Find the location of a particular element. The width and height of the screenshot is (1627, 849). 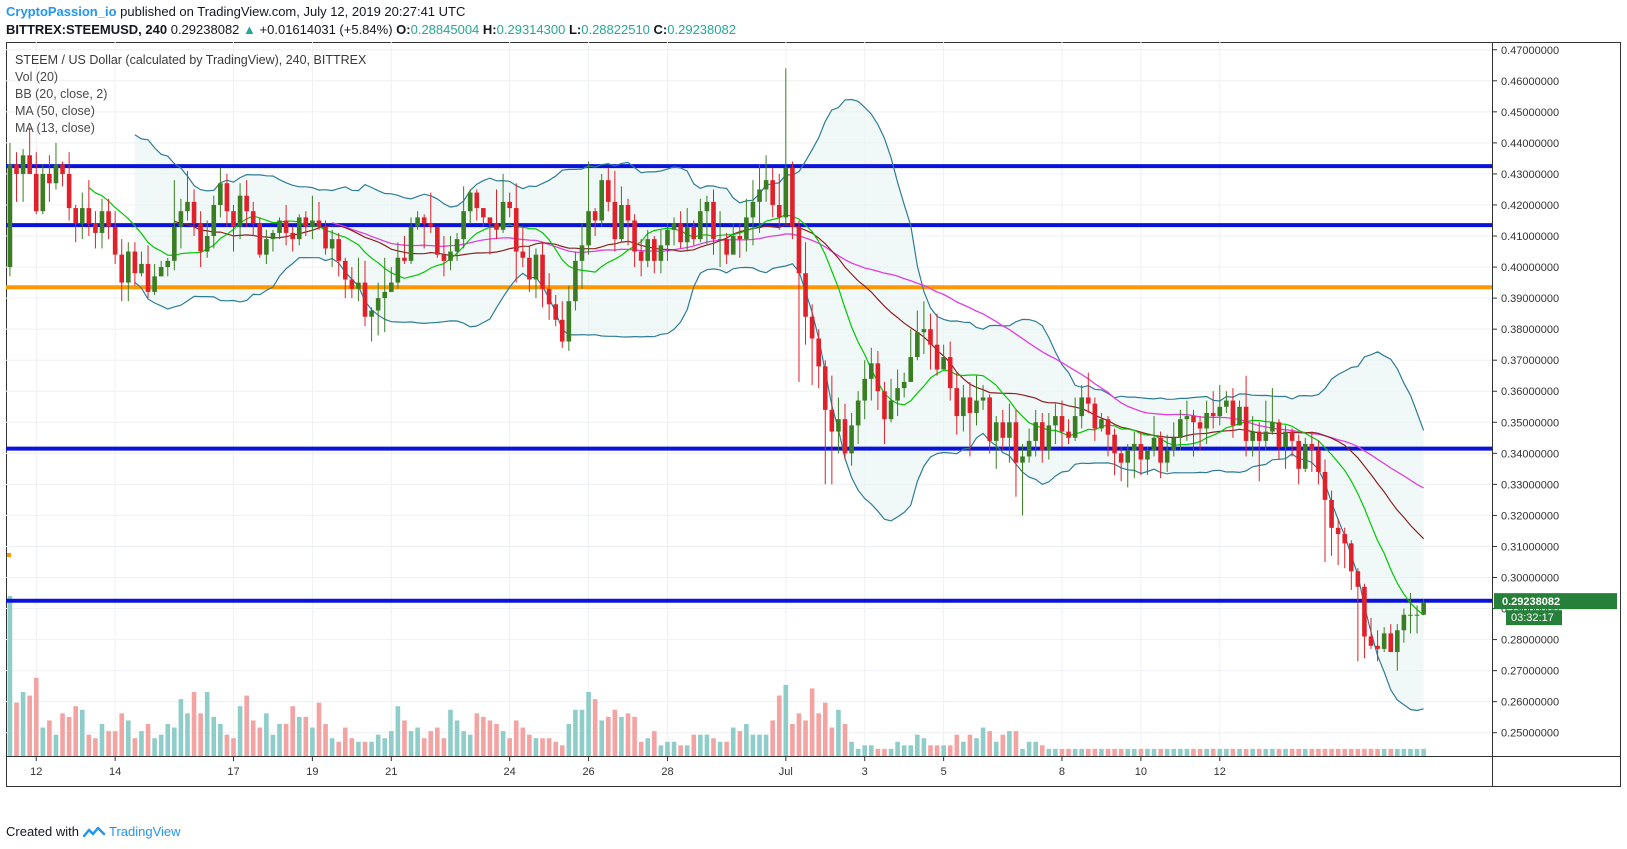

tradingview-brand: TradingView is located at coordinates (144, 831).